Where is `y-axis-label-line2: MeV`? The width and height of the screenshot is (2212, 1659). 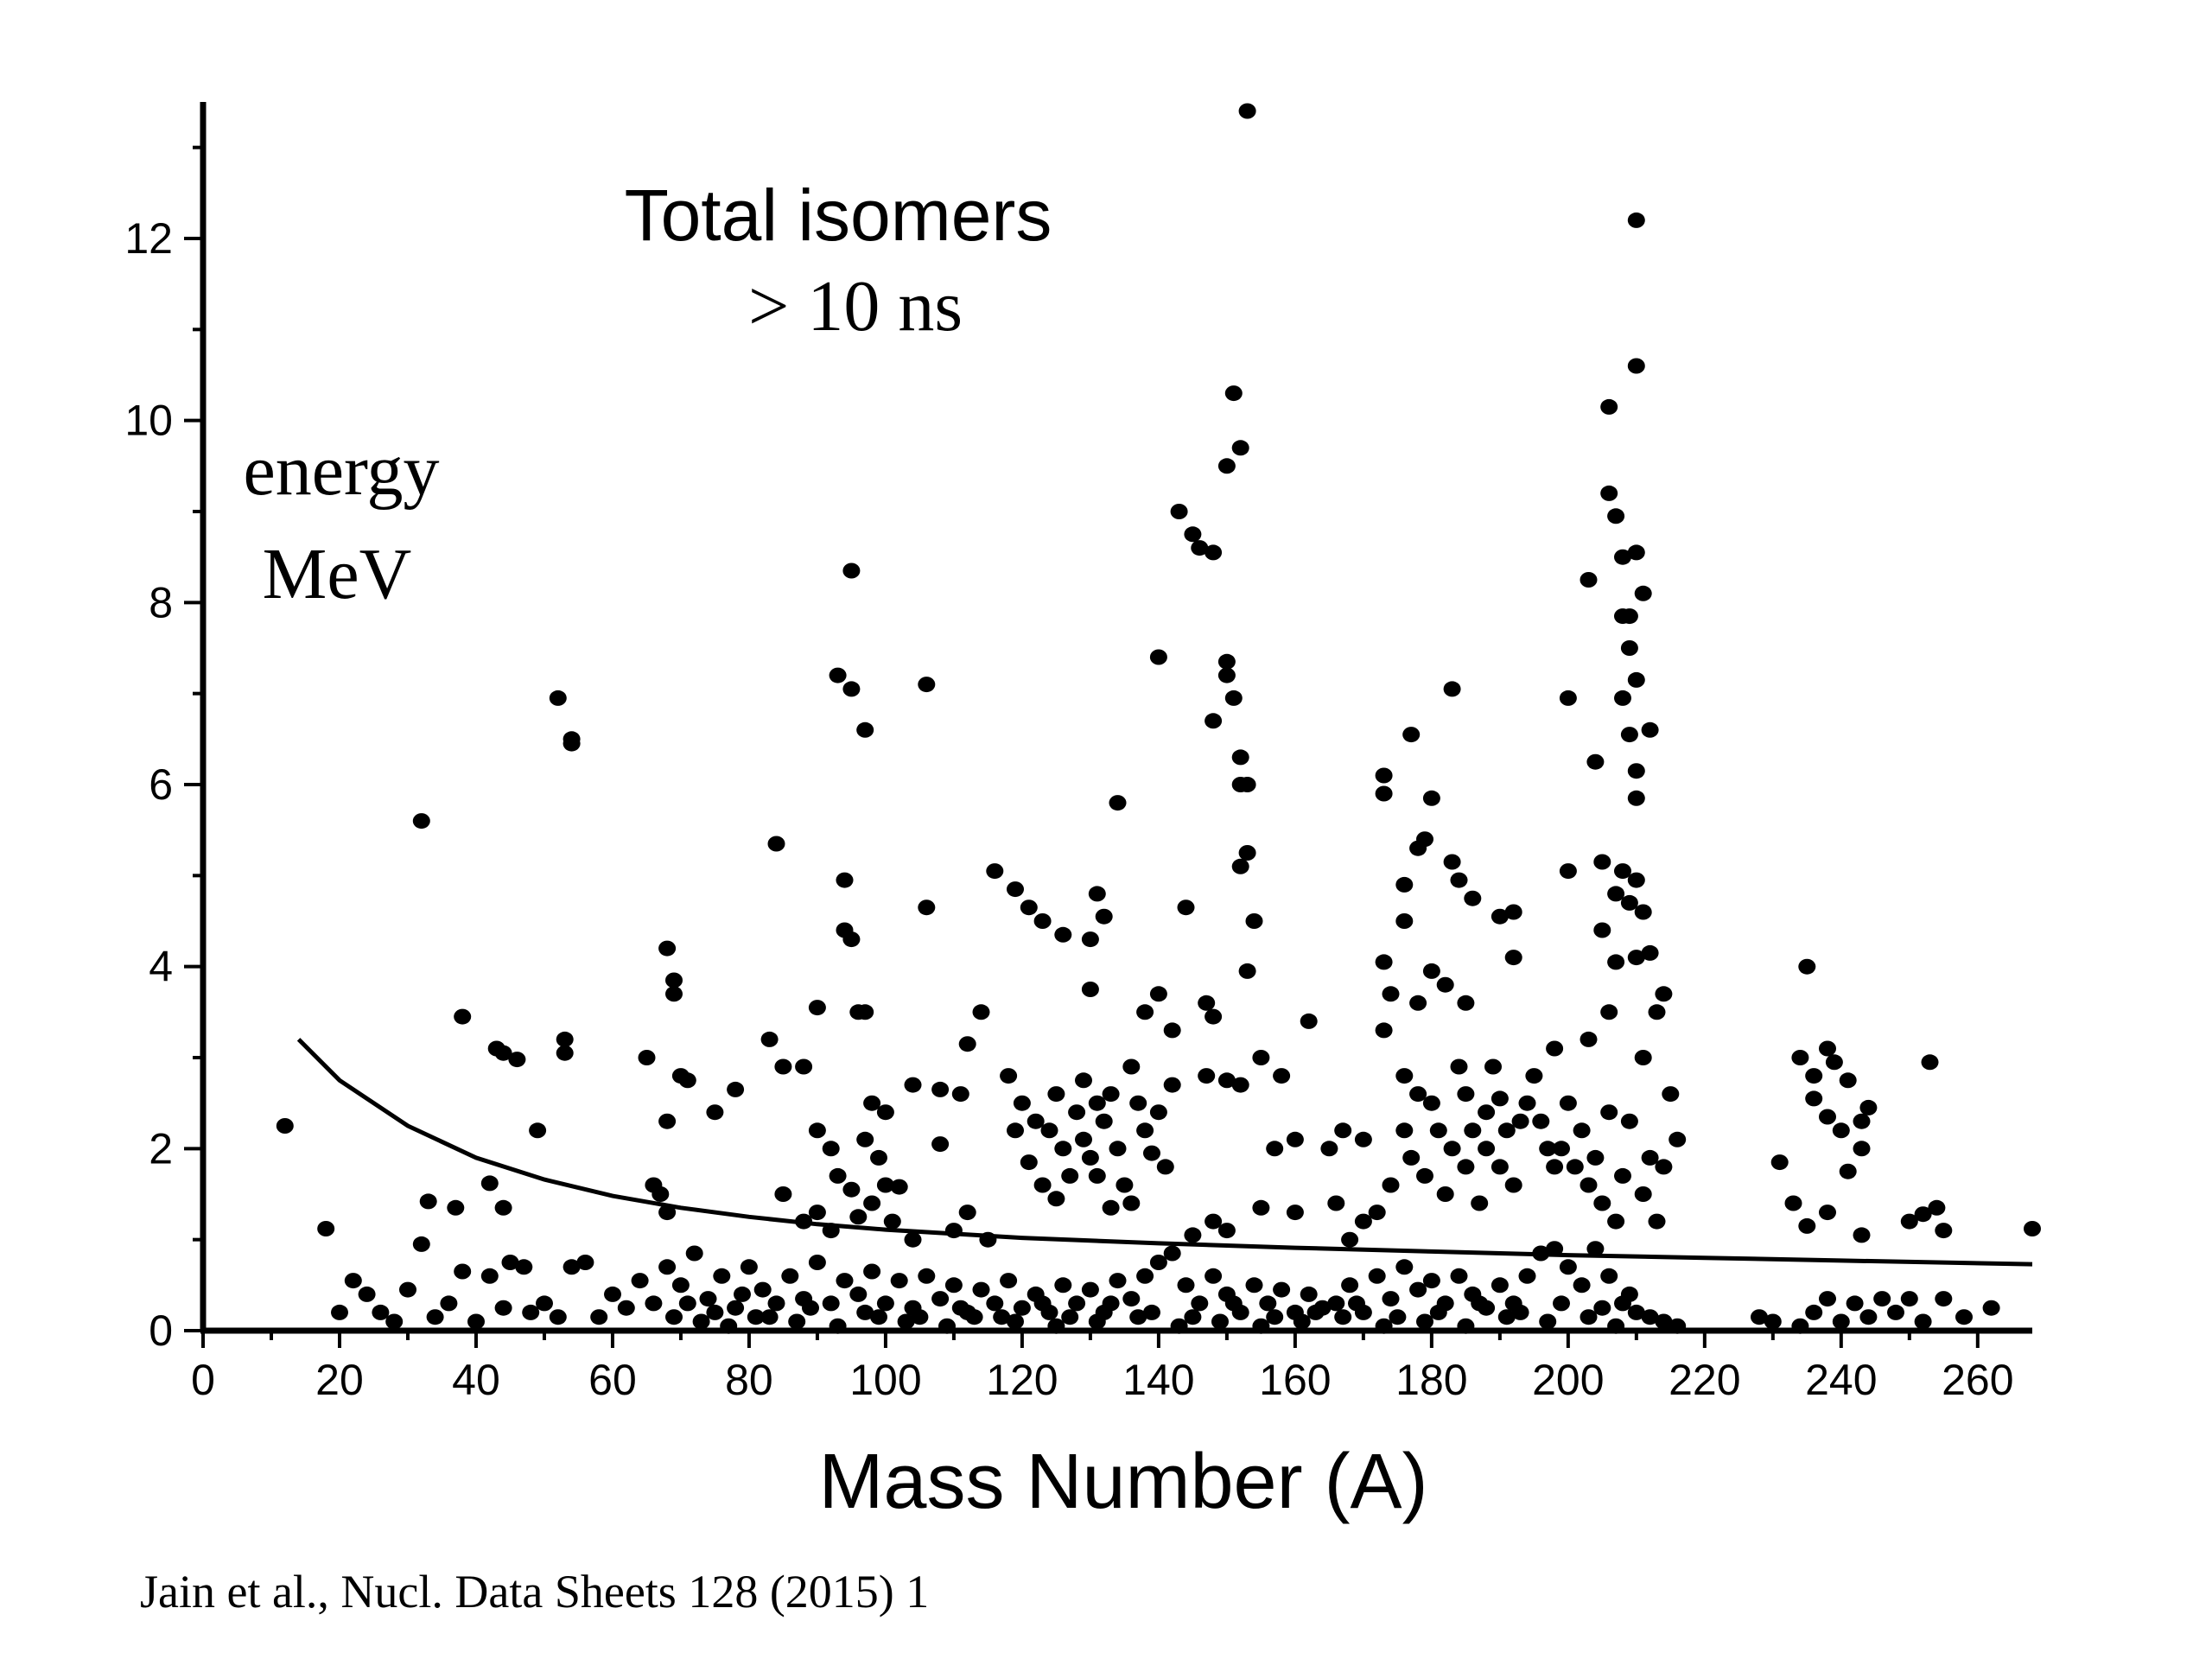
y-axis-label-line2: MeV is located at coordinates (337, 574).